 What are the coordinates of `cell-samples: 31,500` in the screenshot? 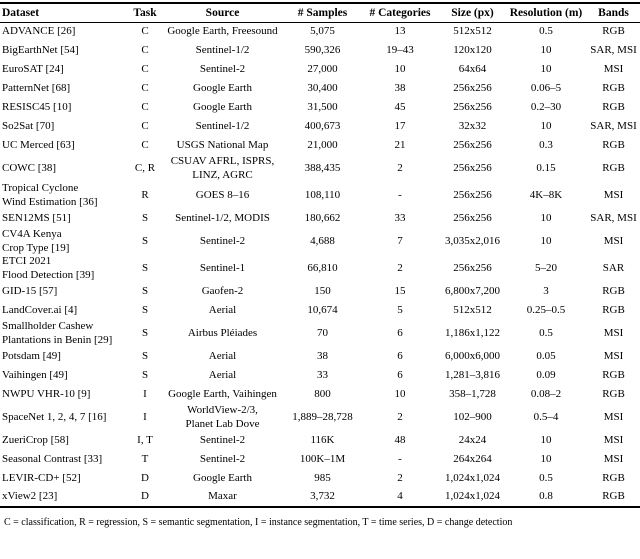 It's located at (322, 106).